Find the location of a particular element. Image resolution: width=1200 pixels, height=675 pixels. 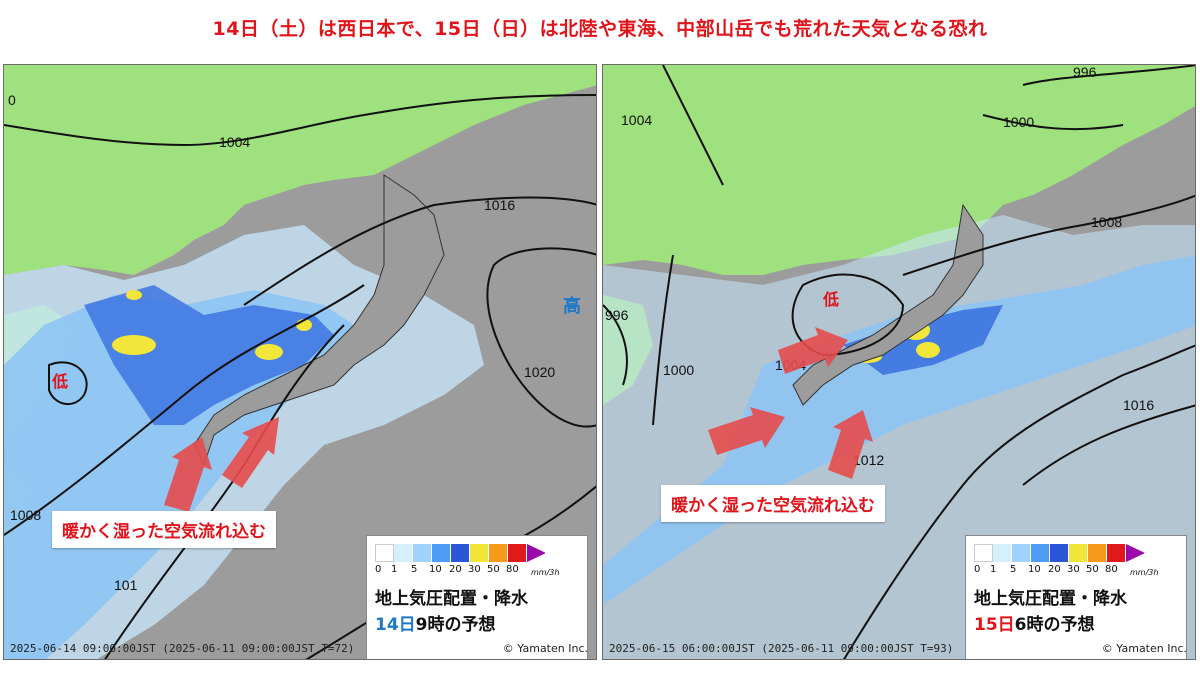

moist-air-callout-right: 暖かく湿った空気流れ込む is located at coordinates (773, 503).